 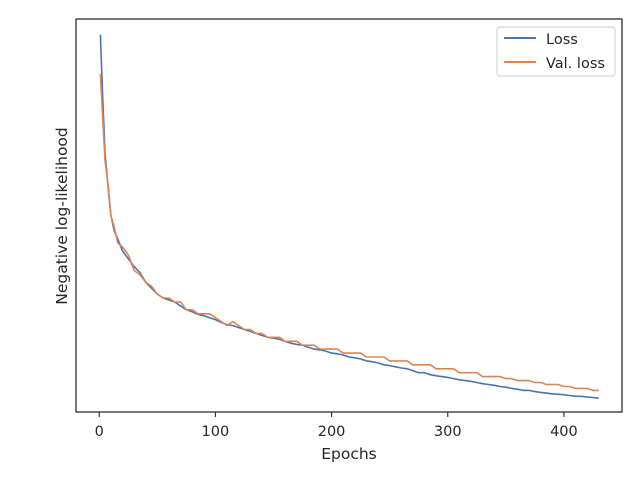 I want to click on legend-box, so click(x=556, y=51).